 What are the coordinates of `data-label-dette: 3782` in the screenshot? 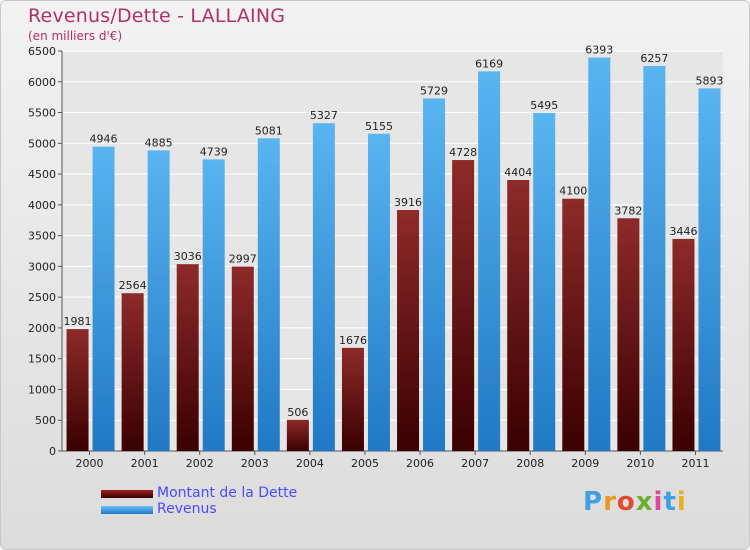 It's located at (628, 210).